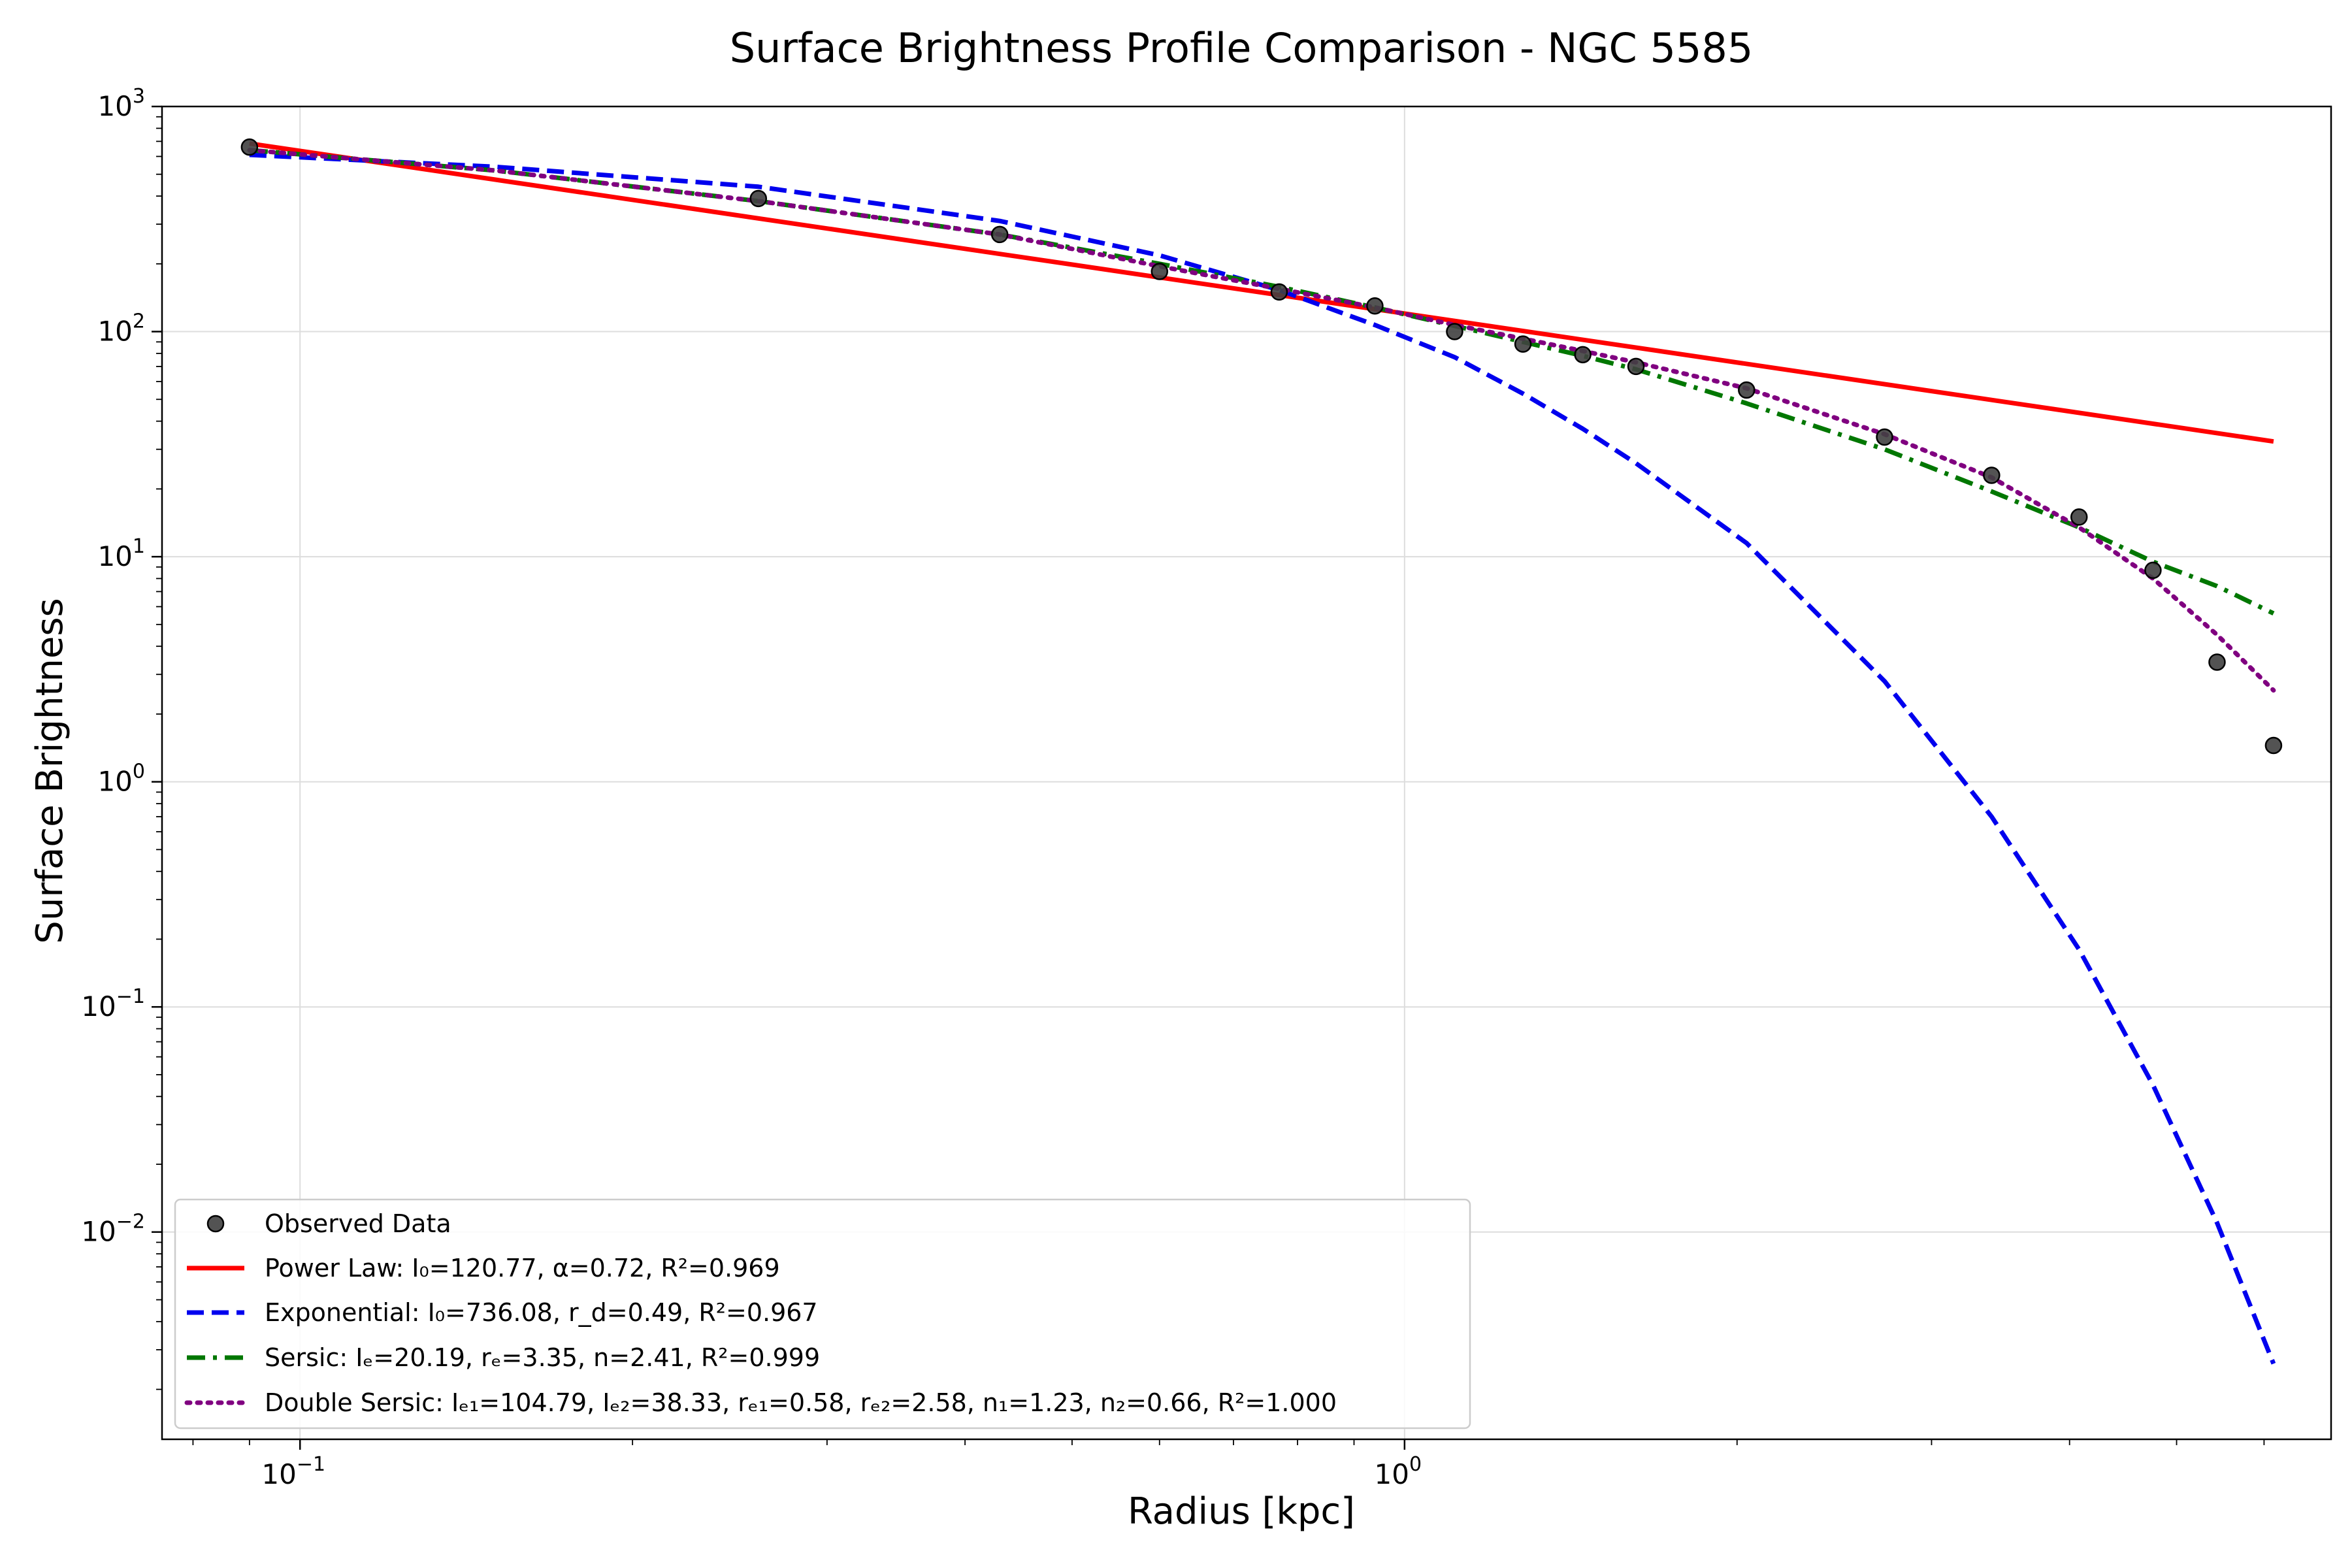 Image resolution: width=2352 pixels, height=1568 pixels. Describe the element at coordinates (121, 779) in the screenshot. I see `y-tick-label: 10⁰` at that location.